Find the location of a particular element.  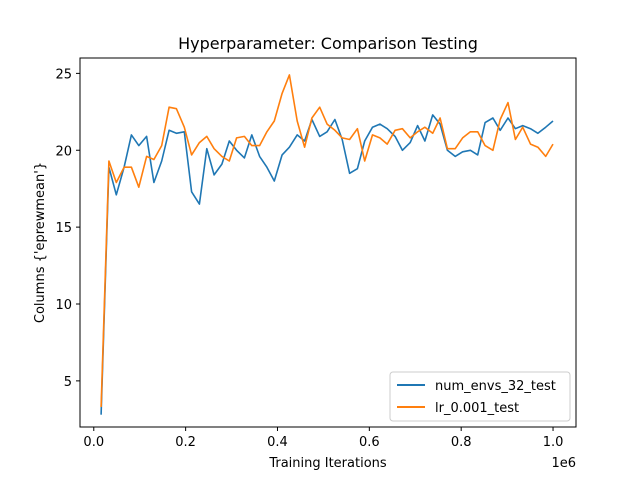

y-tick-label: 25 is located at coordinates (63, 74).